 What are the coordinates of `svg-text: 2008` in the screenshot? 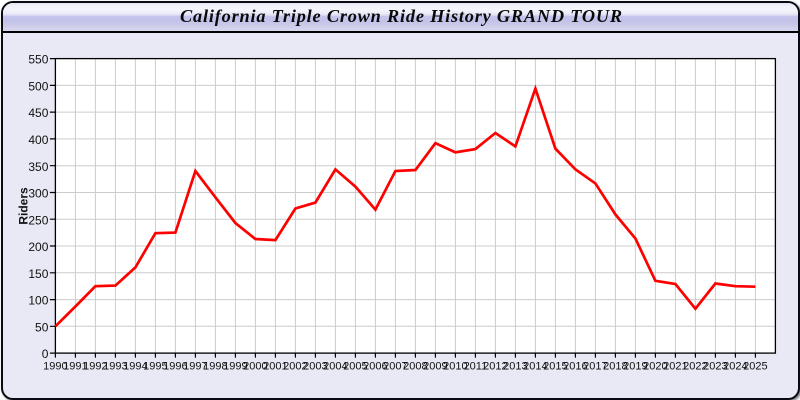 It's located at (415, 366).